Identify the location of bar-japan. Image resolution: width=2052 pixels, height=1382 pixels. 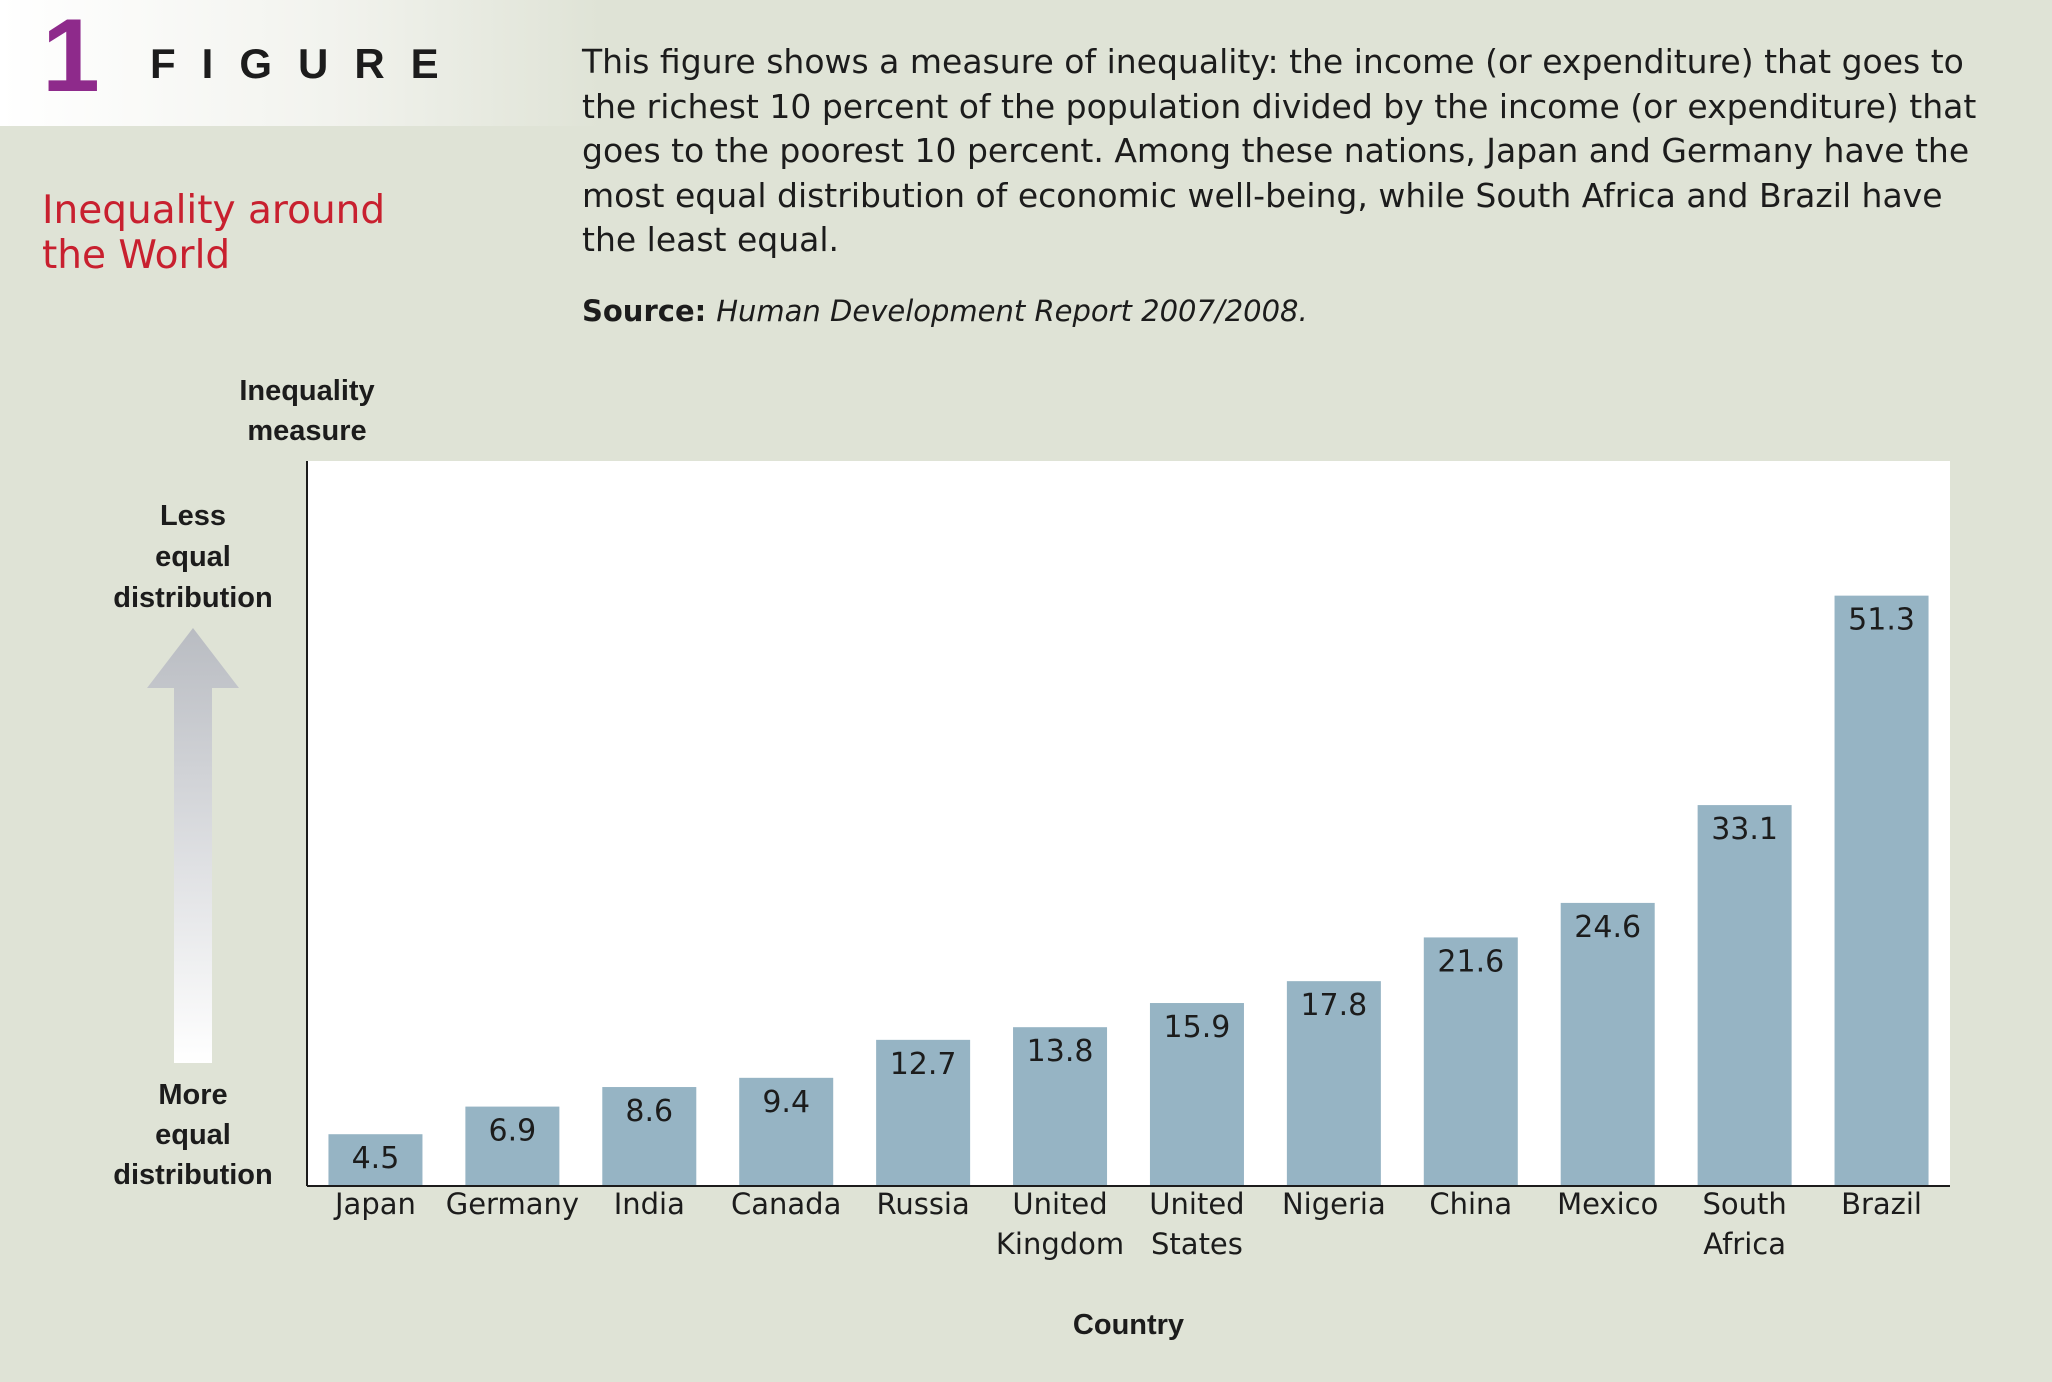
(375, 1160).